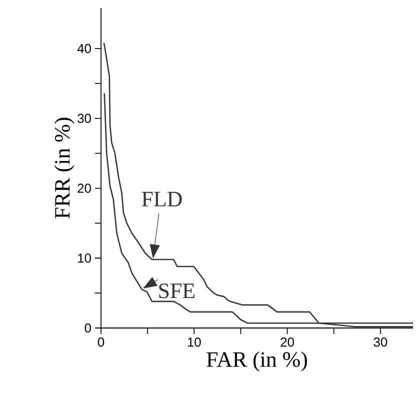 The width and height of the screenshot is (416, 409). Describe the element at coordinates (87, 328) in the screenshot. I see `y-tick-label: 0` at that location.